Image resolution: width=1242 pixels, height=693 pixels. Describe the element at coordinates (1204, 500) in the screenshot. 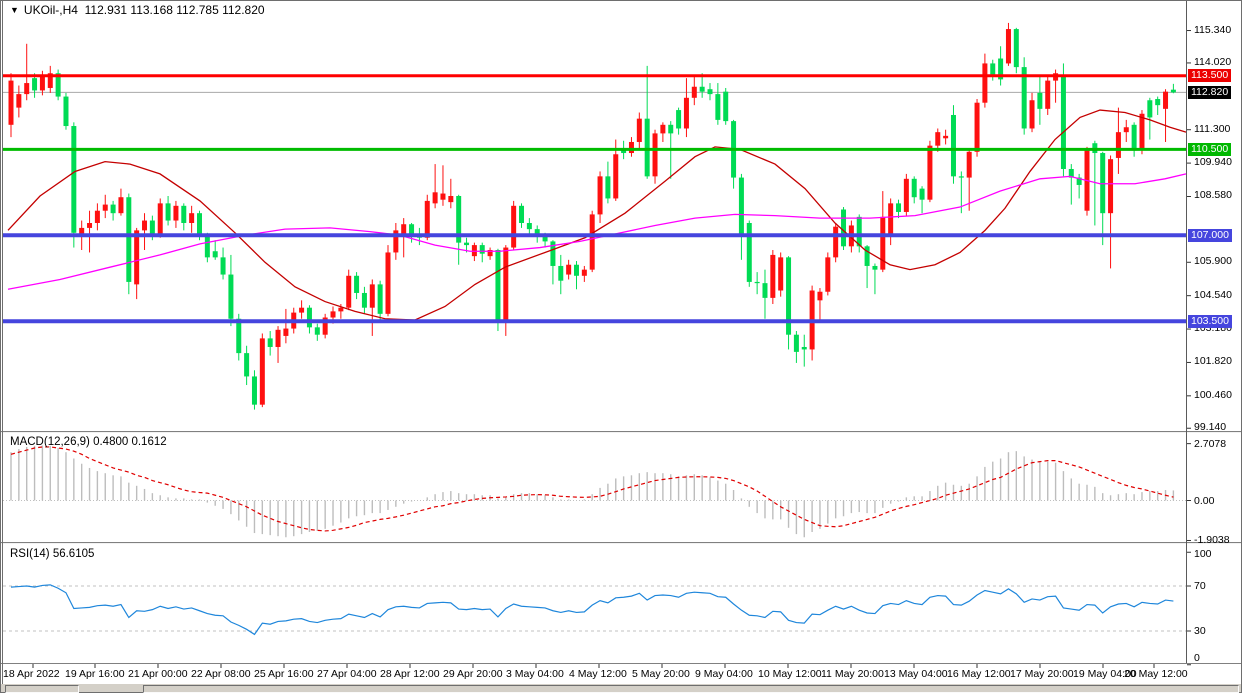

I see `macd-tick-label: 0.00` at that location.